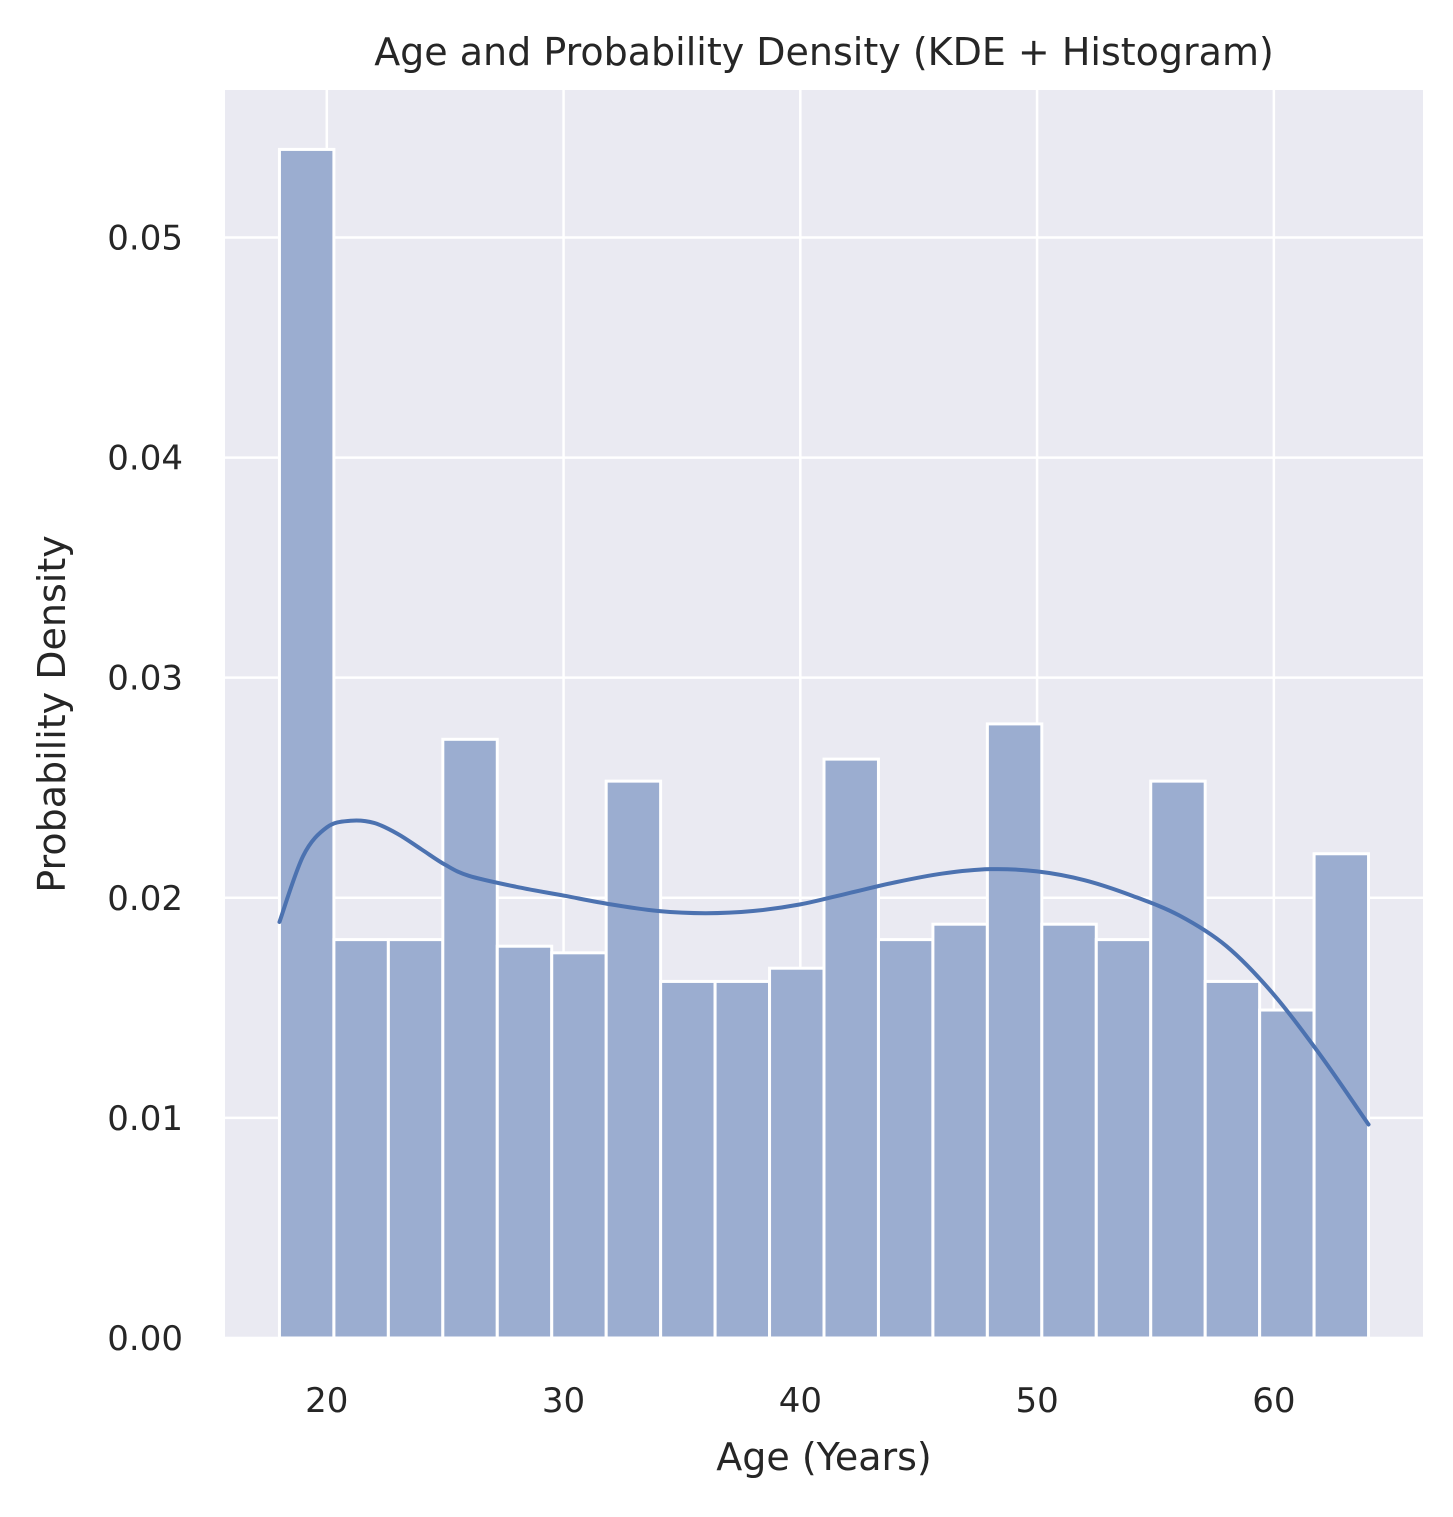 The height and width of the screenshot is (1517, 1453). I want to click on x-axis-title: Age (Years), so click(823, 1457).